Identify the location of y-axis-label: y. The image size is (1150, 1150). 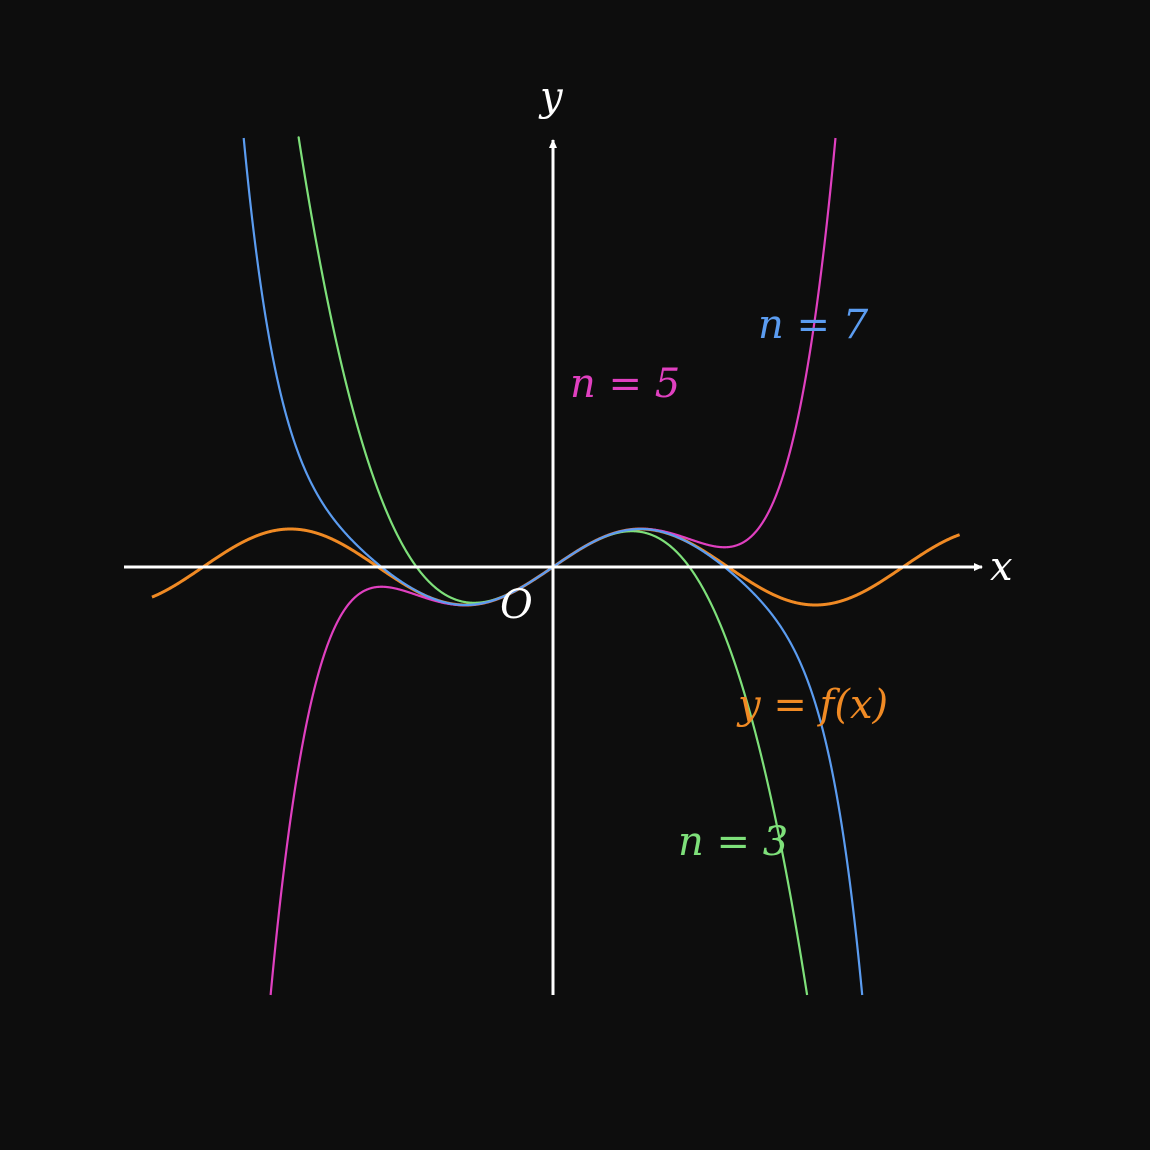
(551, 97).